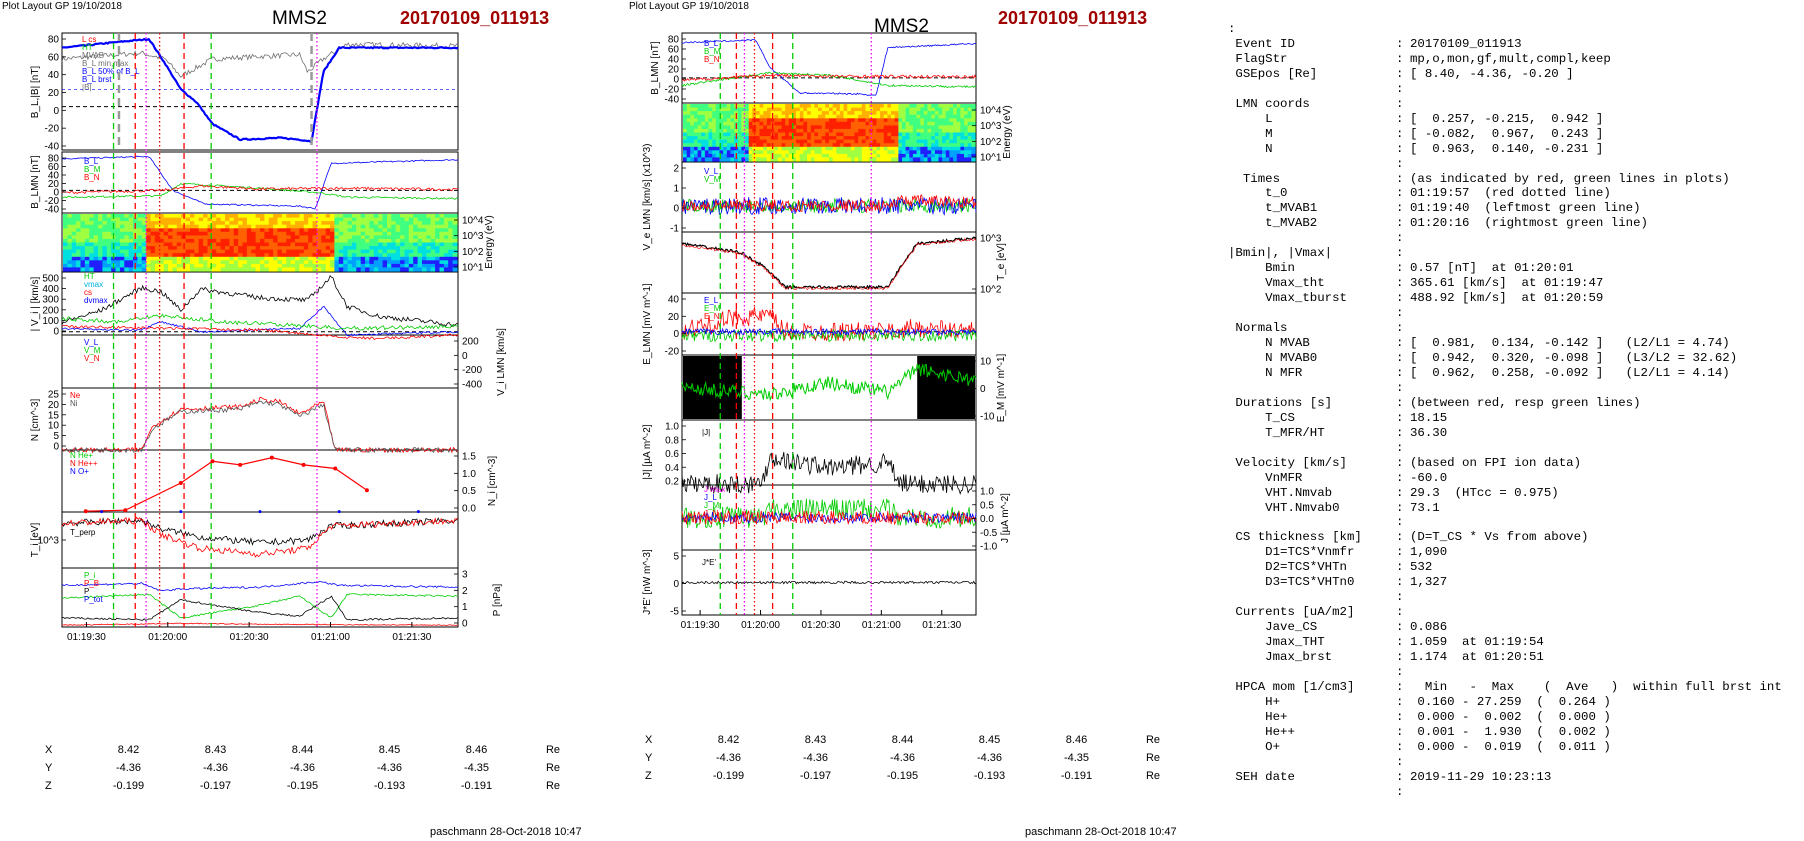  I want to click on legend-entry: T_perp, so click(83, 532).